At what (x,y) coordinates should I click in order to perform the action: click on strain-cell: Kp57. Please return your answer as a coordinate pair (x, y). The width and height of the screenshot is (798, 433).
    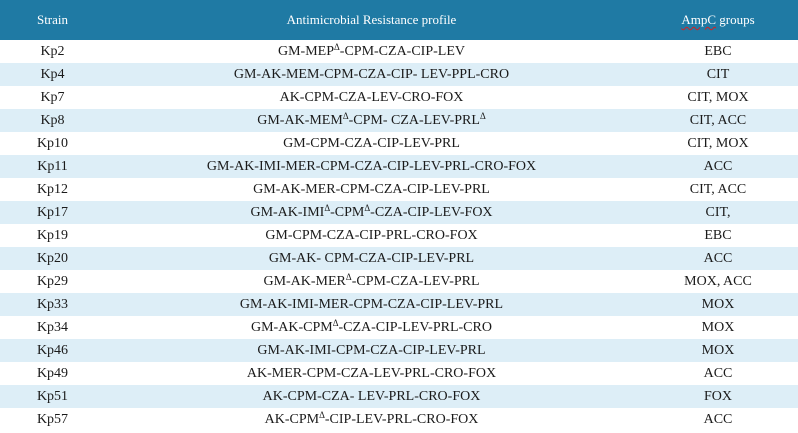
    Looking at the image, I should click on (52, 419).